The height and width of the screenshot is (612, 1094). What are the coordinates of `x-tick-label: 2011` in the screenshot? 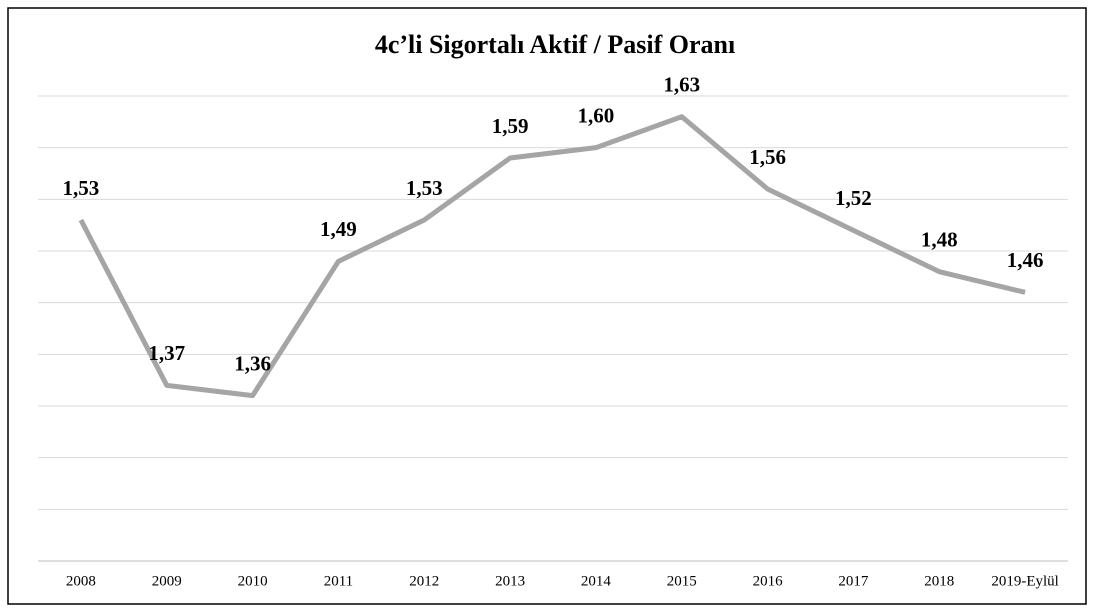 It's located at (338, 581).